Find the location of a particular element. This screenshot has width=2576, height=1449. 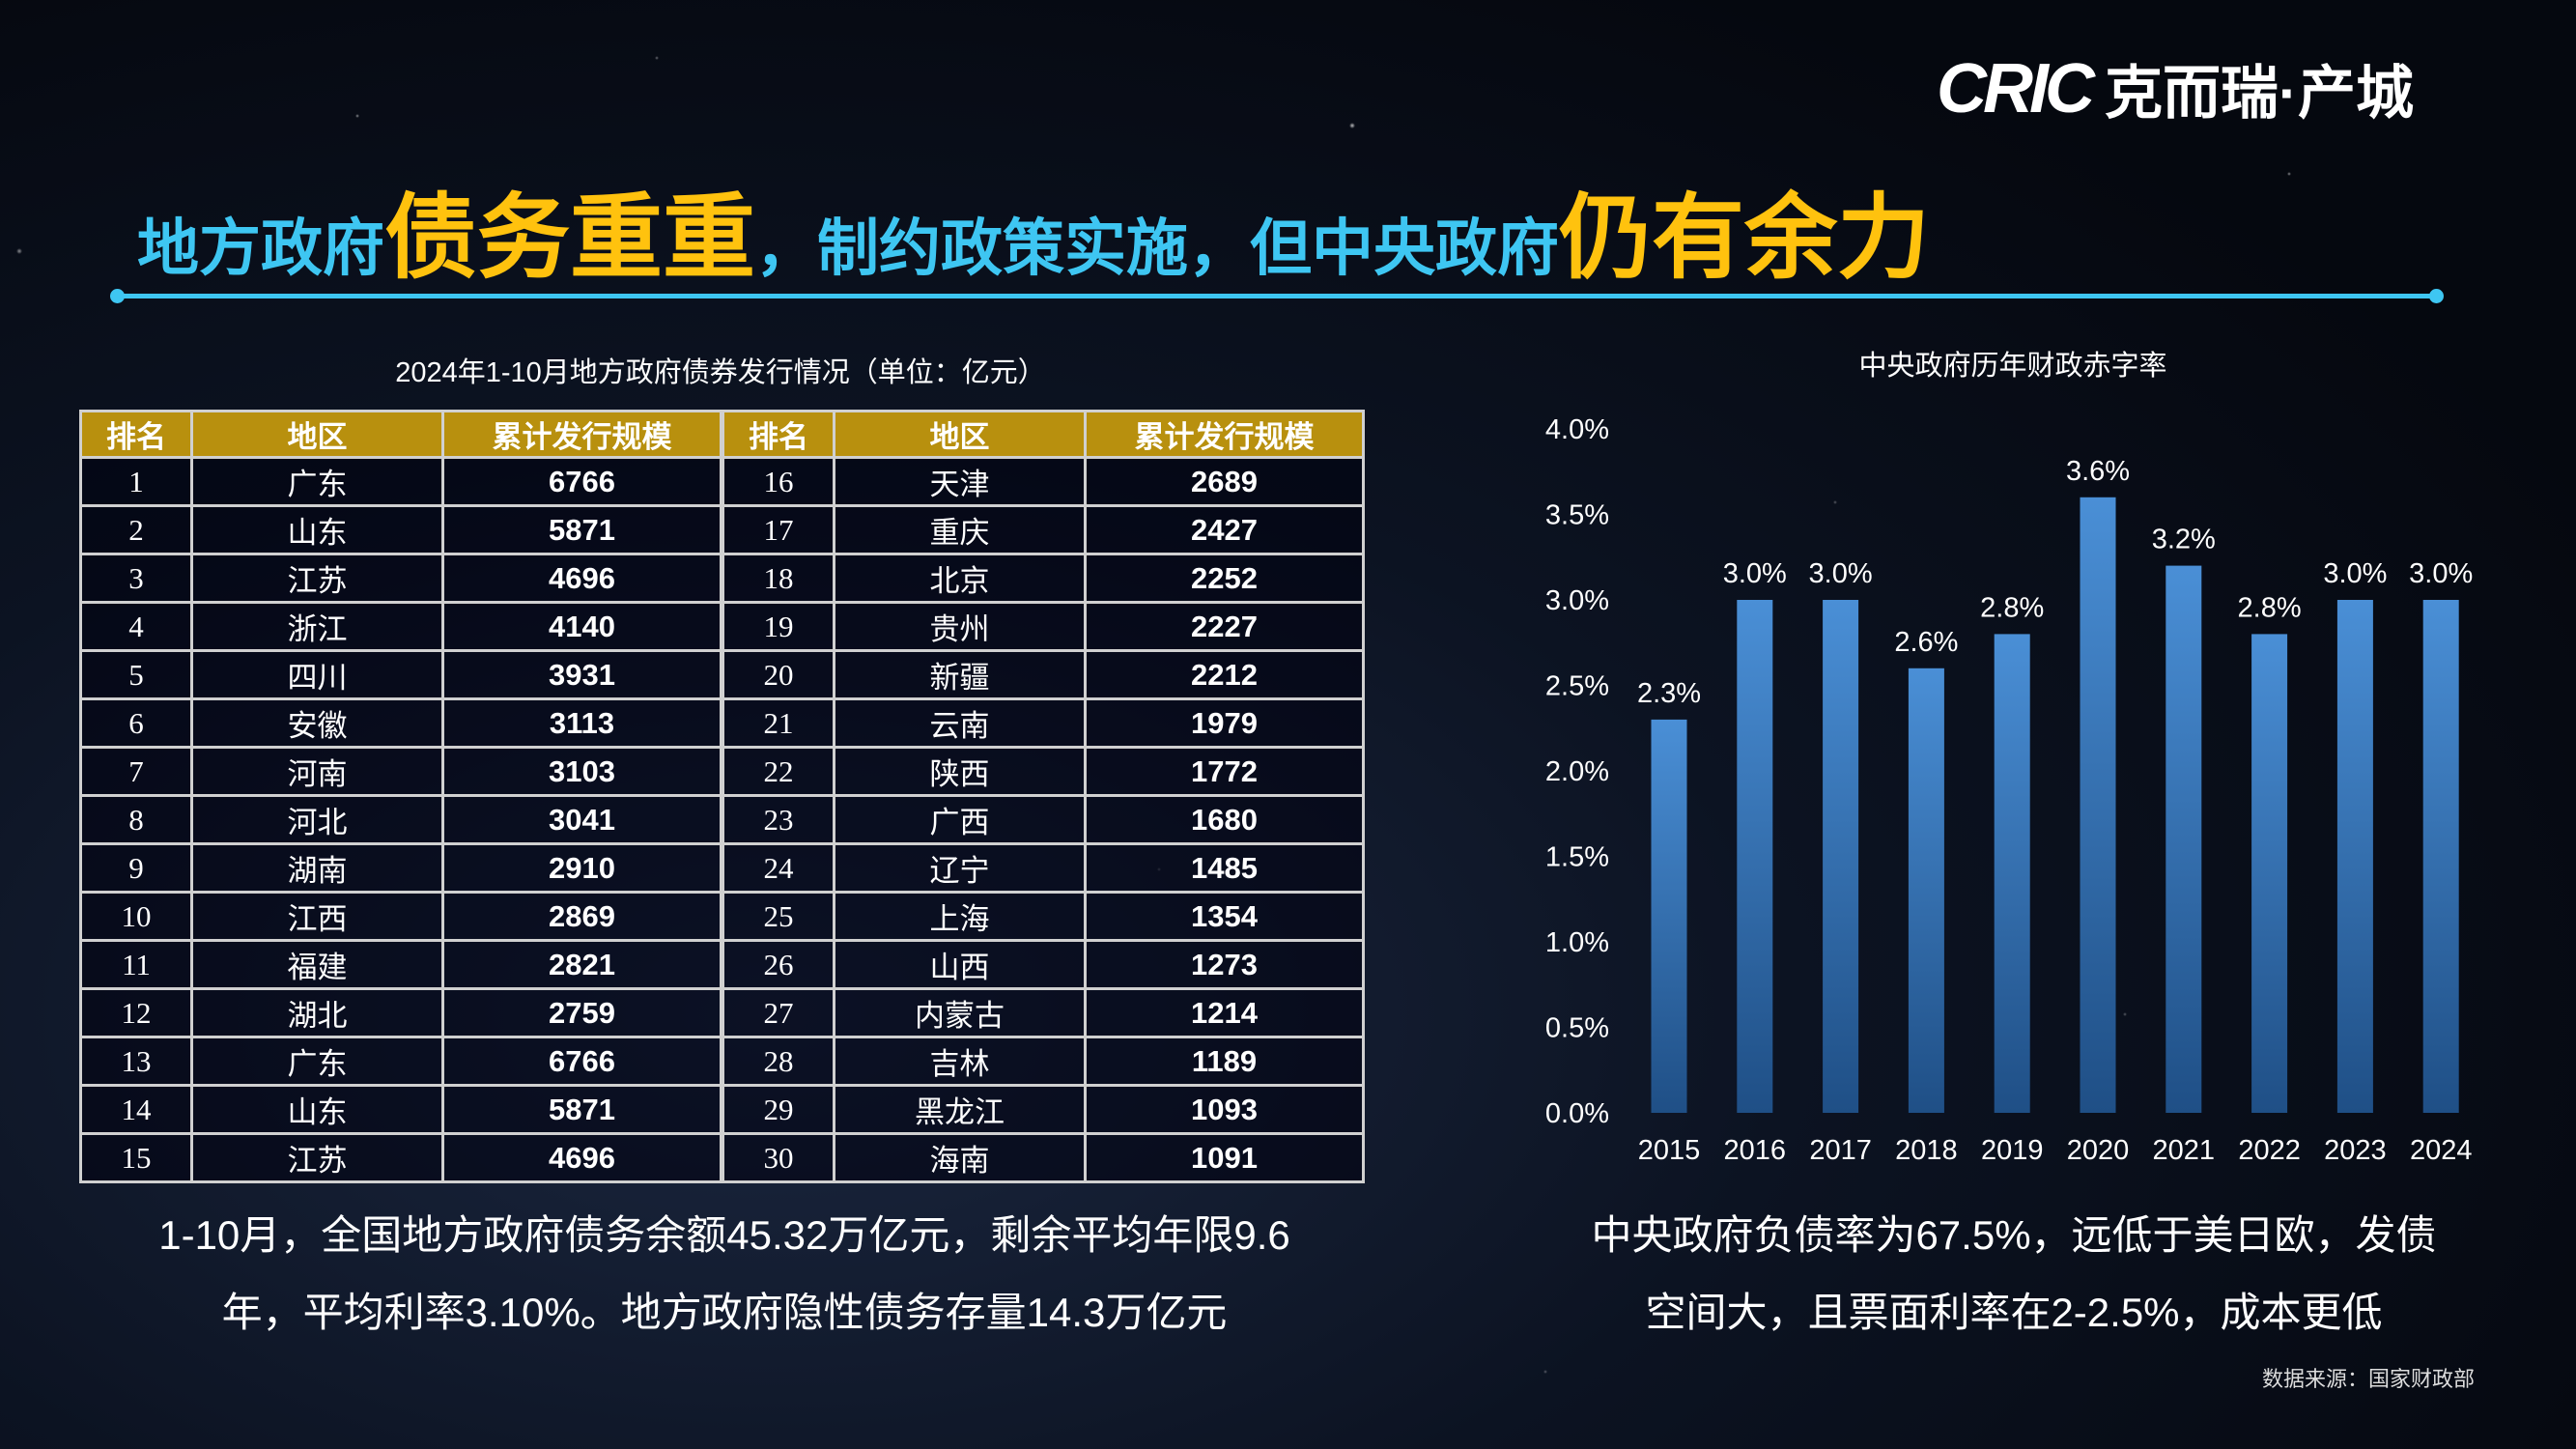

table-row: 30 海南 1091 is located at coordinates (1043, 1157).